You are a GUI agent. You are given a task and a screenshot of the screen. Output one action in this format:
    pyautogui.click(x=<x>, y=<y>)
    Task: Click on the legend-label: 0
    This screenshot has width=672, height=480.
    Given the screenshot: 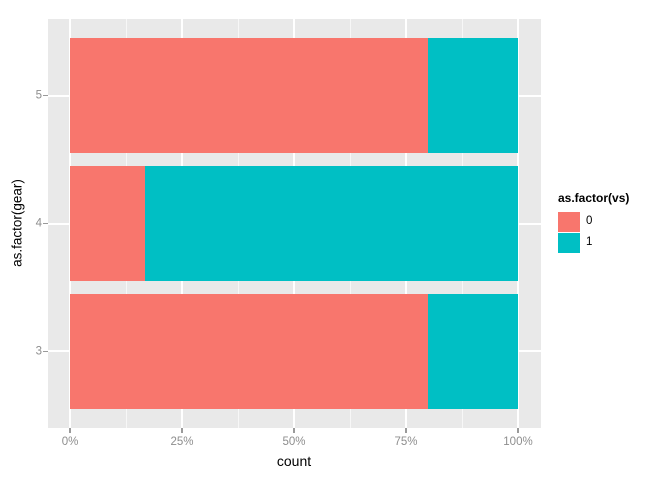 What is the action you would take?
    pyautogui.click(x=589, y=221)
    